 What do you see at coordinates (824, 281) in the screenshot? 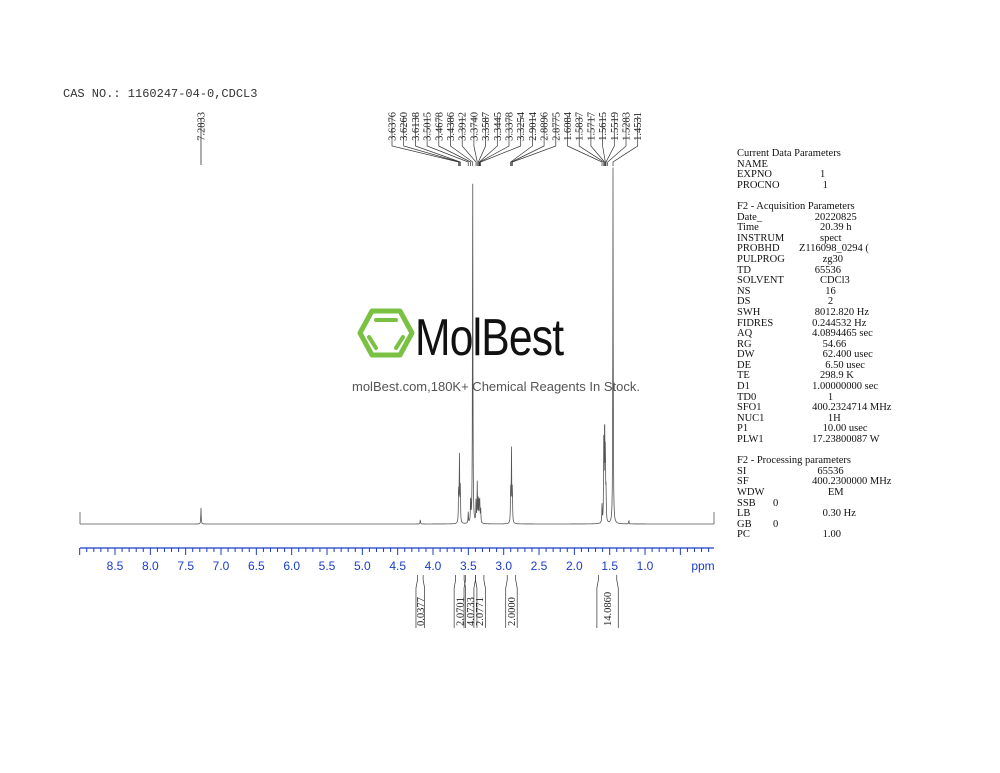
I see `parameter-value: CDCl3` at bounding box center [824, 281].